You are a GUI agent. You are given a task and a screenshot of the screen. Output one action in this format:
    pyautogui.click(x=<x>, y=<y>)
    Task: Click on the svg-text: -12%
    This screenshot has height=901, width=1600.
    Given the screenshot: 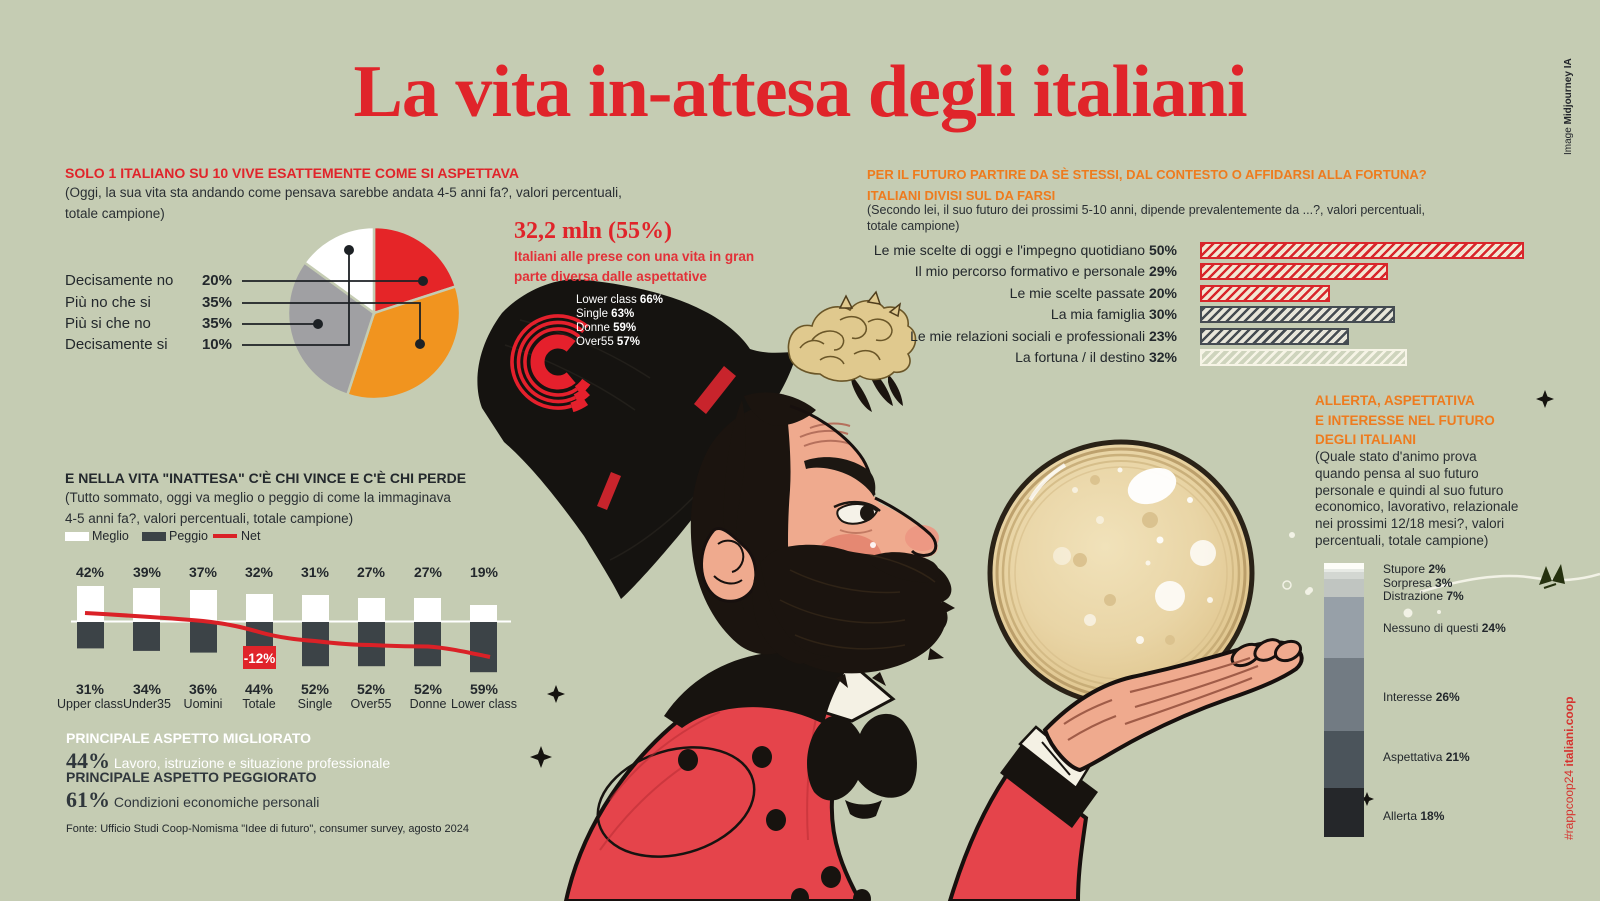 What is the action you would take?
    pyautogui.click(x=260, y=658)
    